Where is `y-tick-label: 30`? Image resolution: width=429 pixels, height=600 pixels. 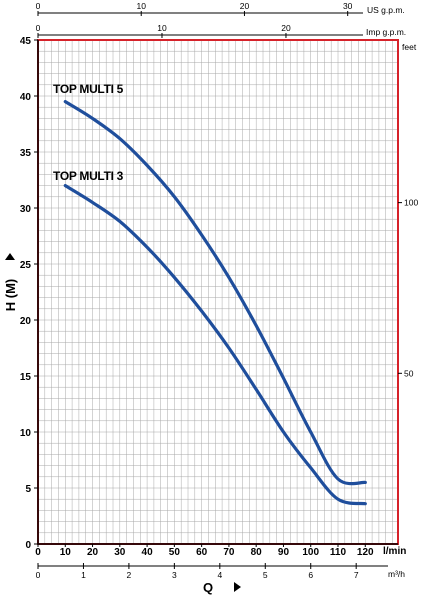
y-tick-label: 30 is located at coordinates (26, 209).